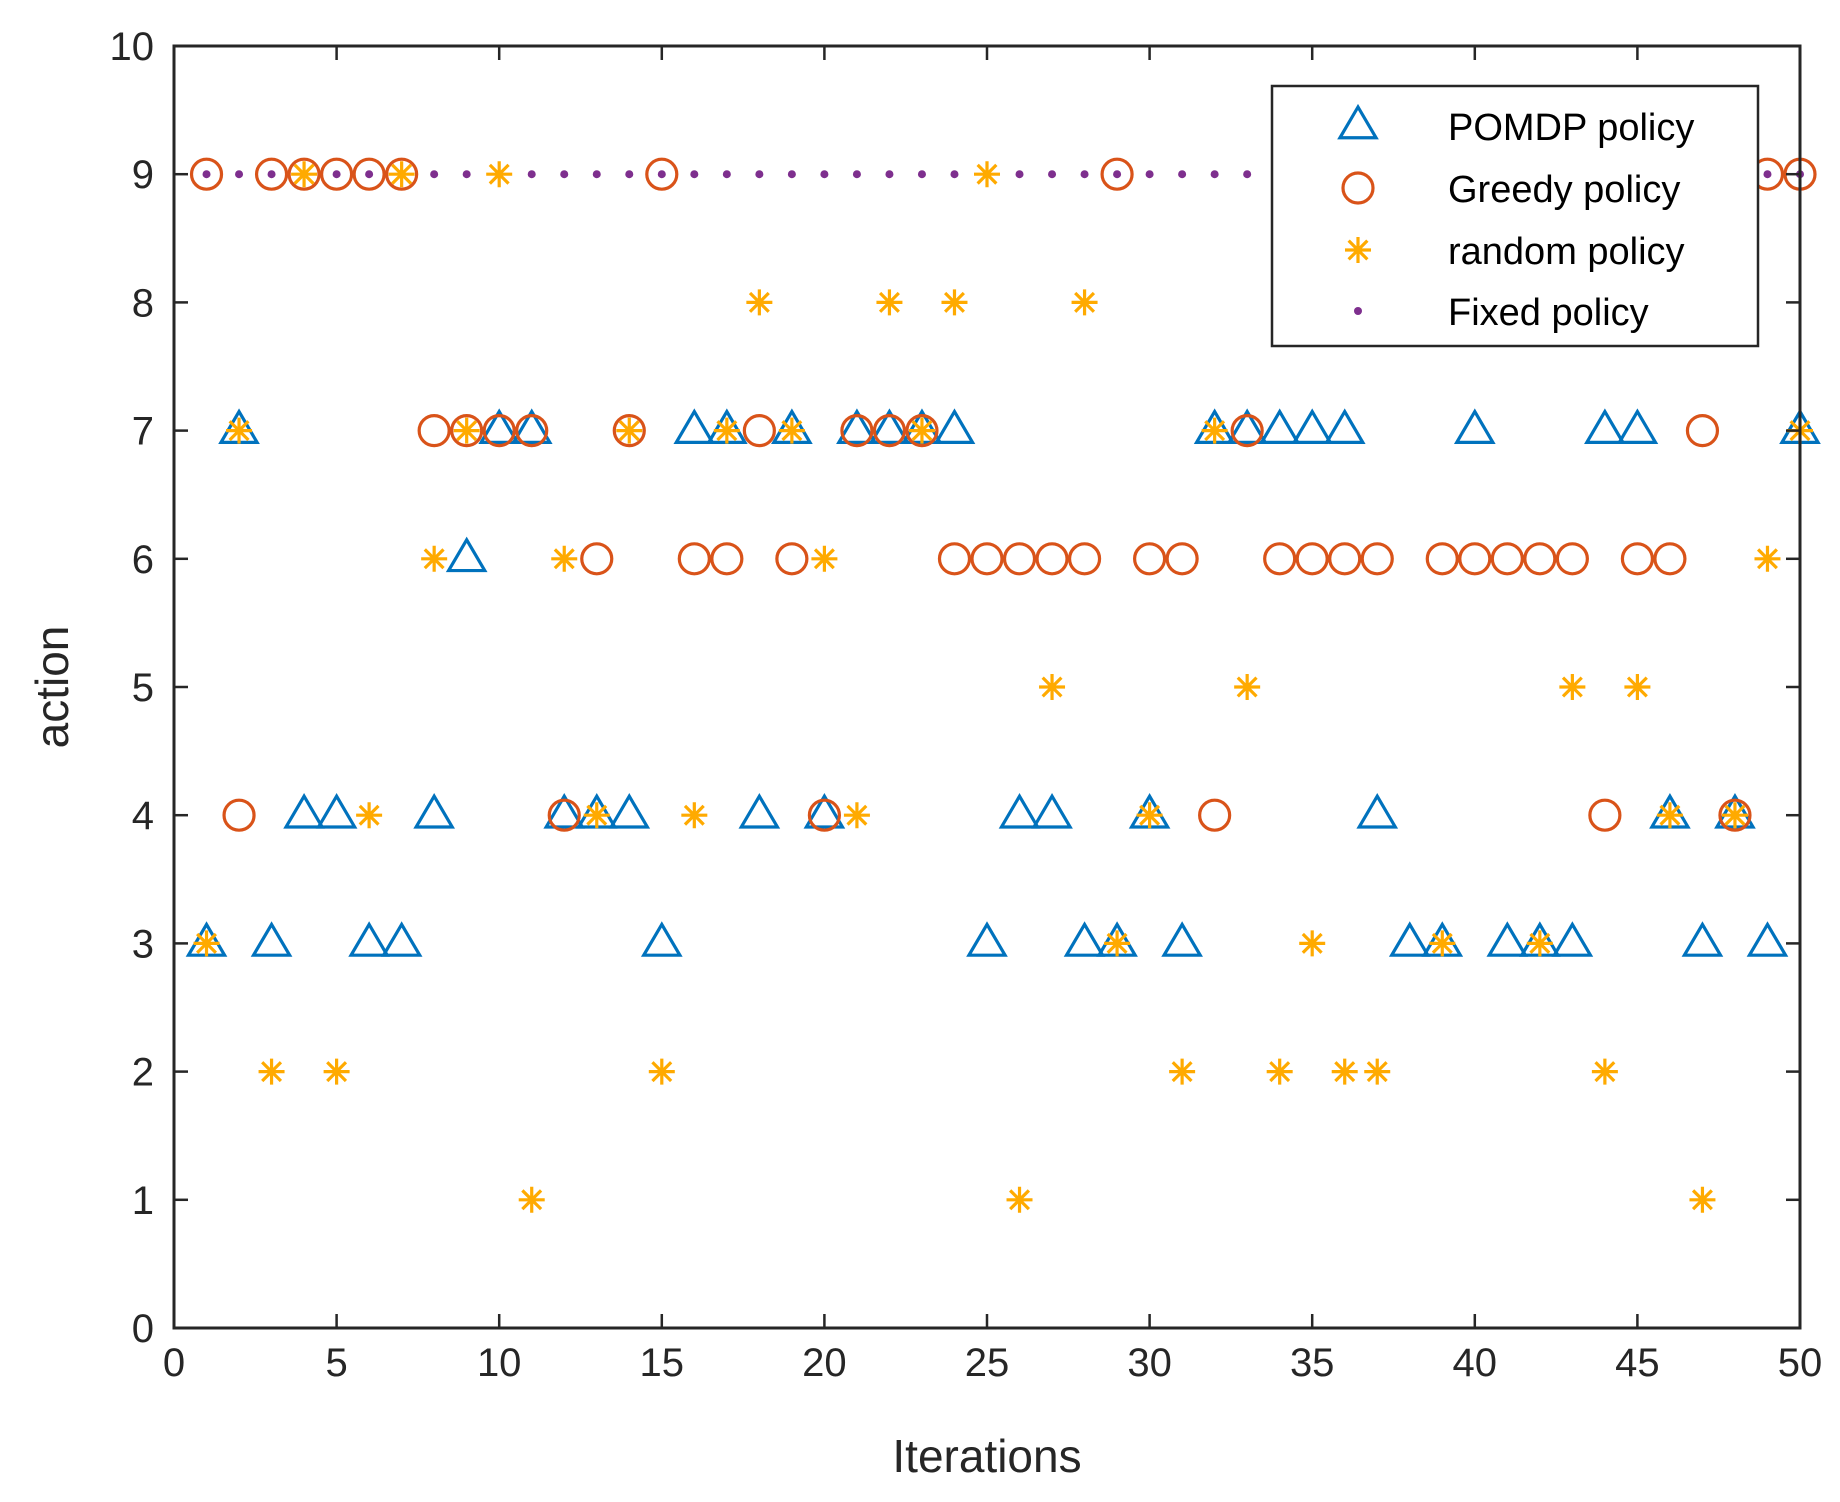  Describe the element at coordinates (143, 560) in the screenshot. I see `y-tick-label: 6` at that location.